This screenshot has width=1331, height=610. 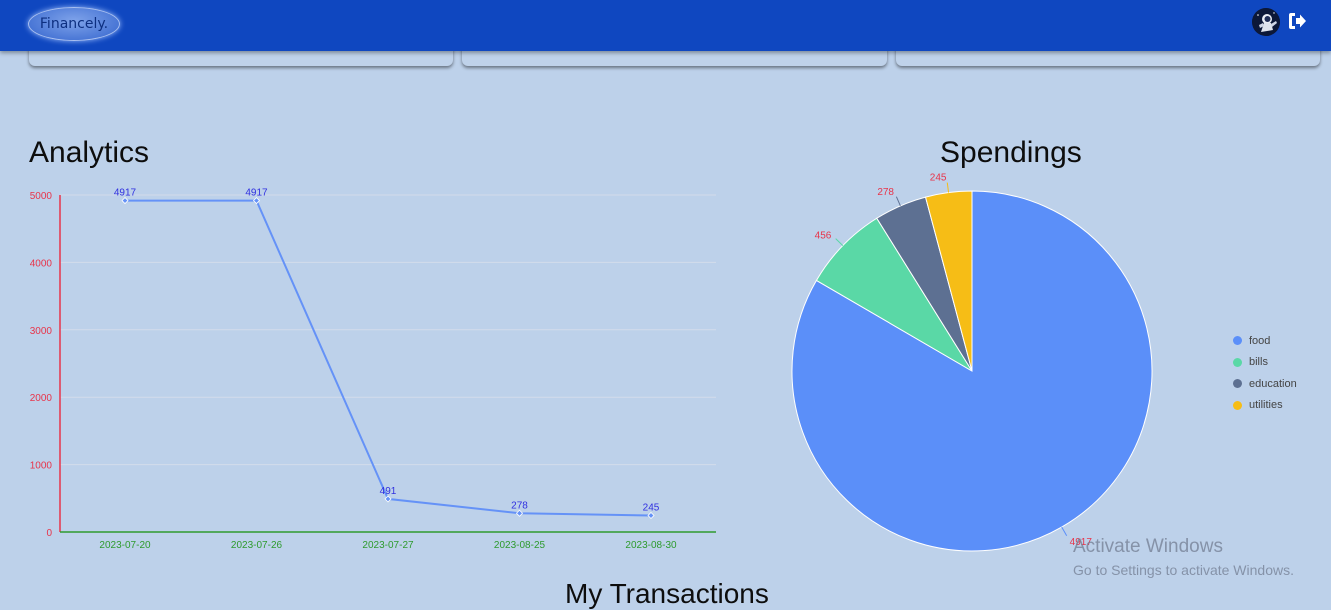 I want to click on x-tick-label: 2023-07-27, so click(x=388, y=545).